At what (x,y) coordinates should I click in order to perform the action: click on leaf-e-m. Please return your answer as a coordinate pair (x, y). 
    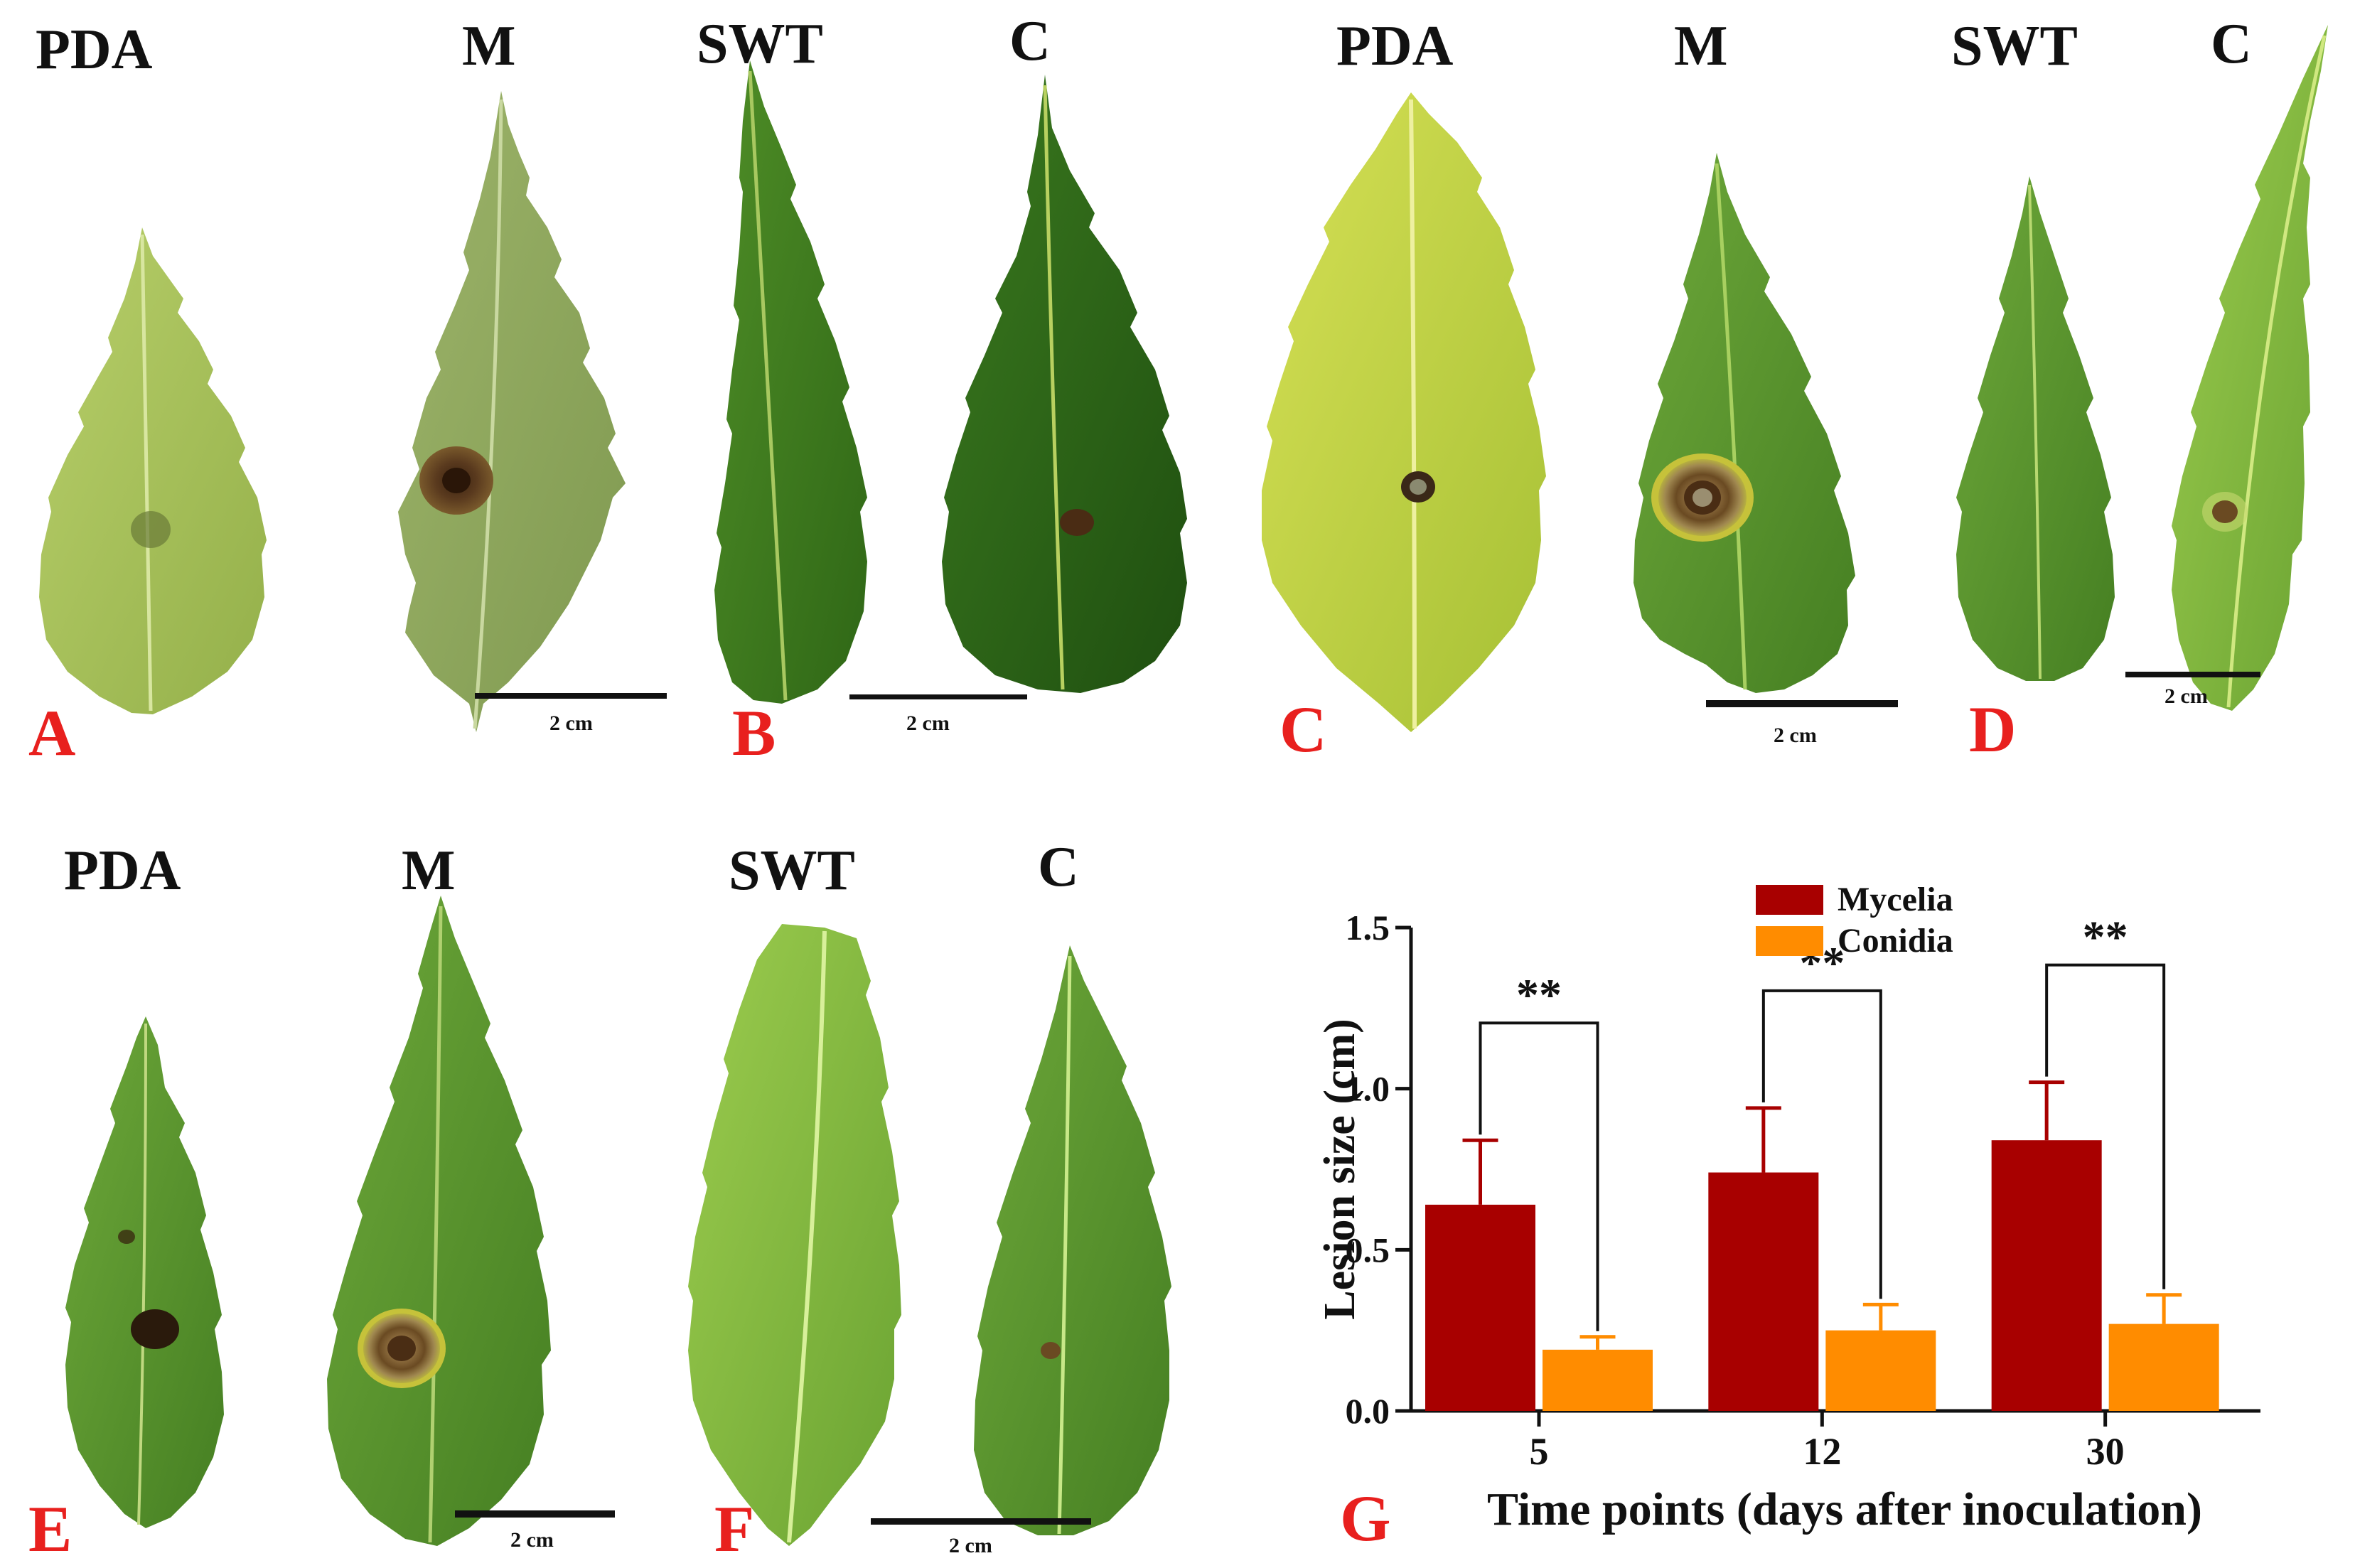
    Looking at the image, I should click on (471, 1221).